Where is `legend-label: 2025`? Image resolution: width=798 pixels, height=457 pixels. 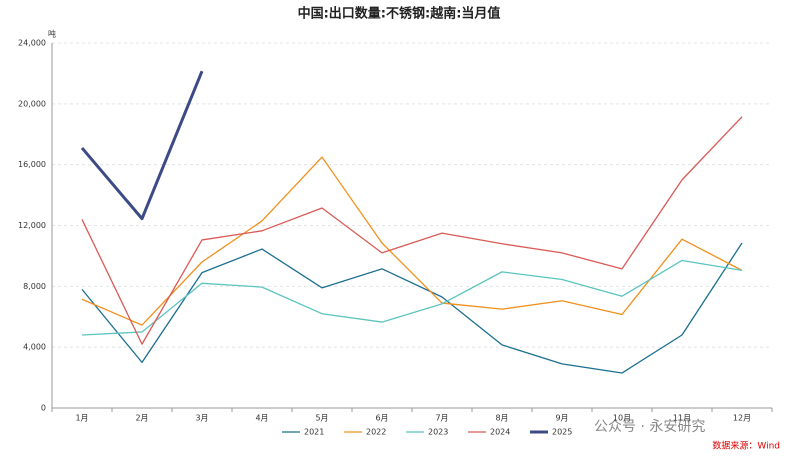
legend-label: 2025 is located at coordinates (562, 432).